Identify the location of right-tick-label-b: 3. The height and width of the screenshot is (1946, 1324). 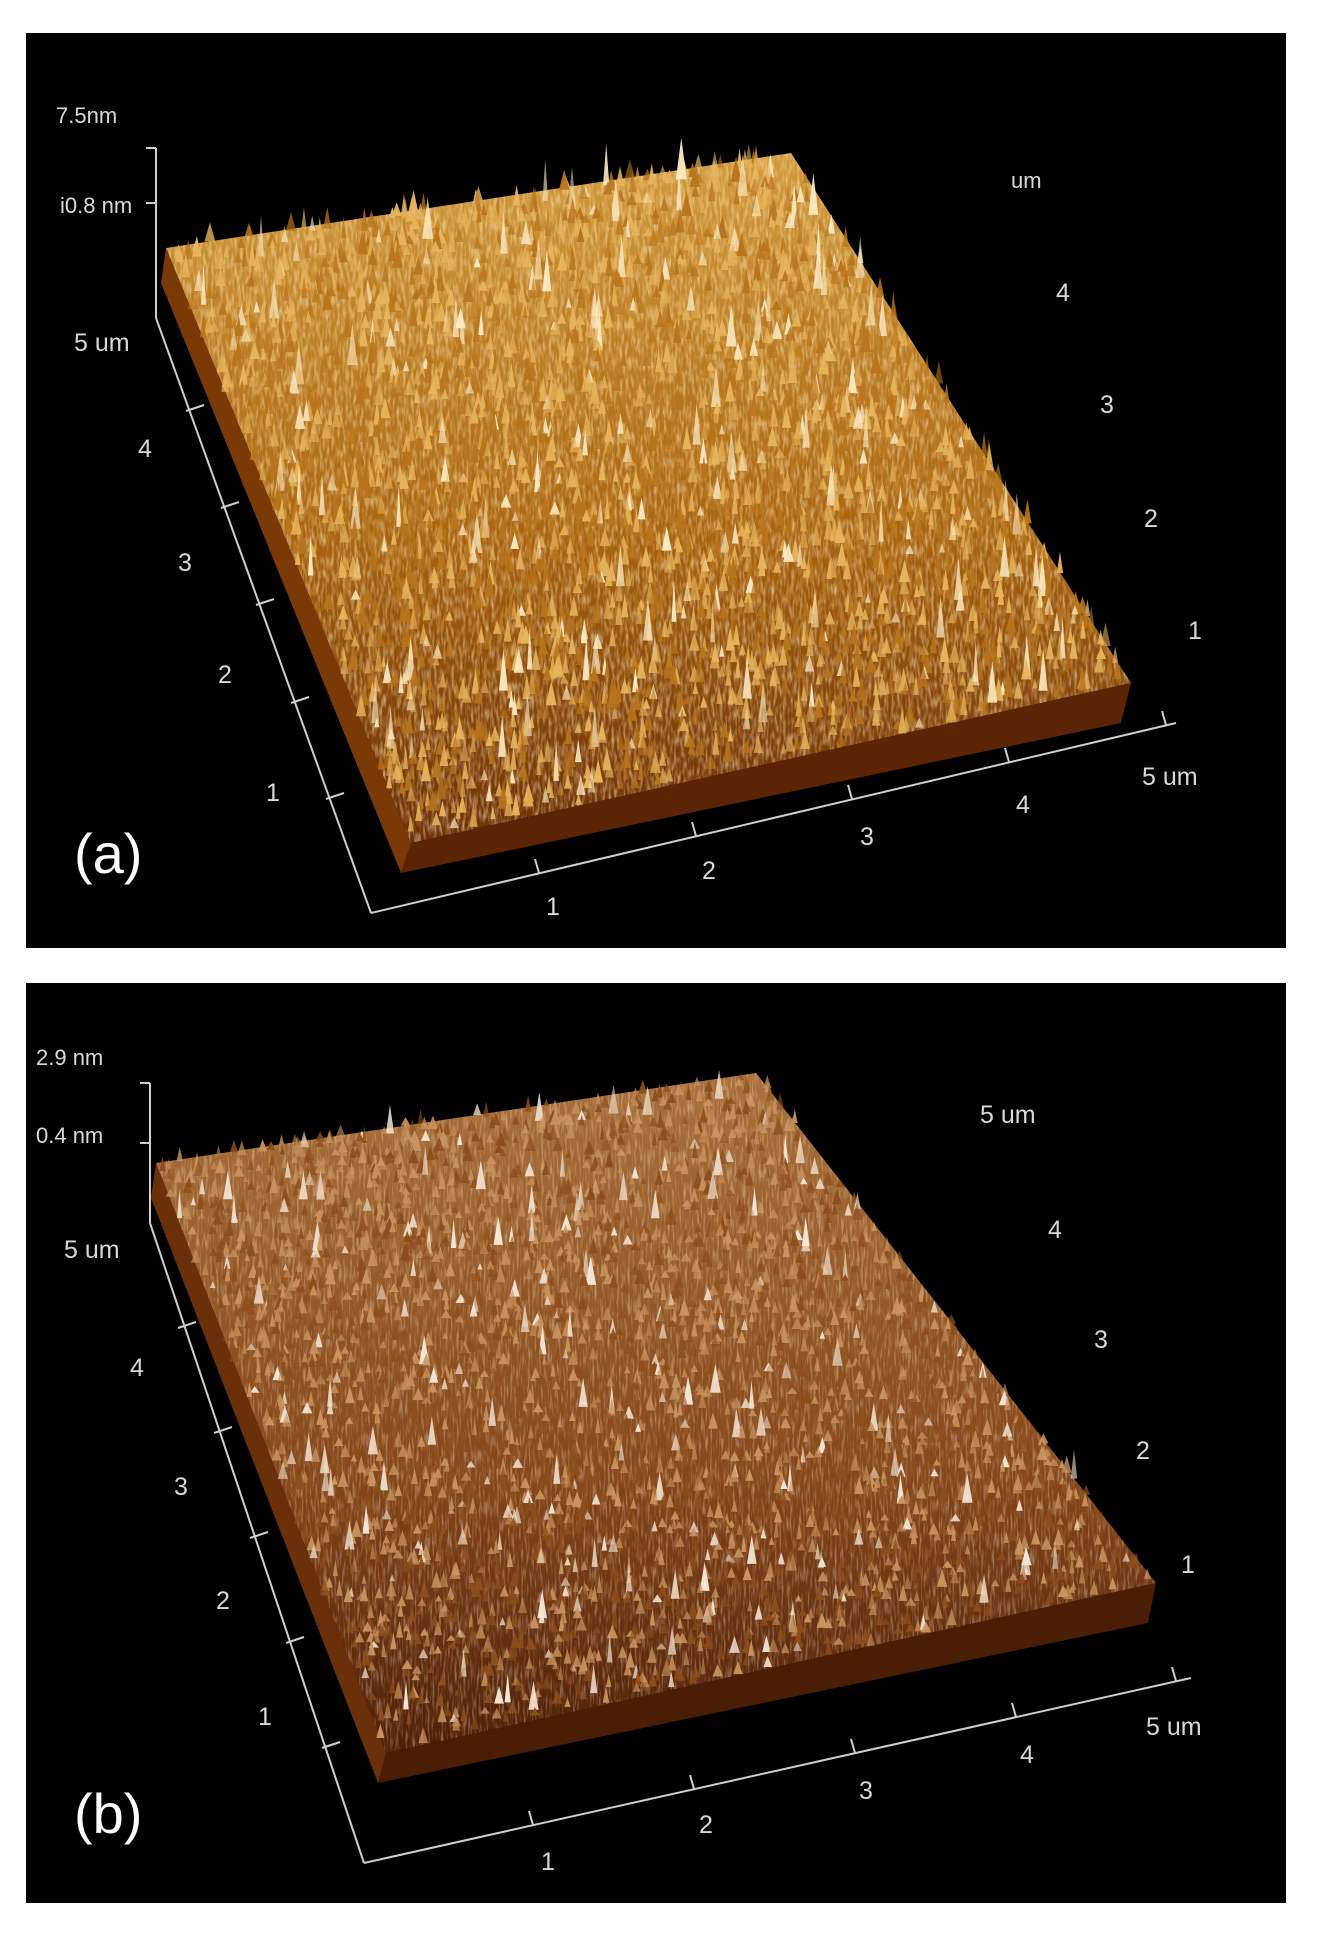
(1101, 1340).